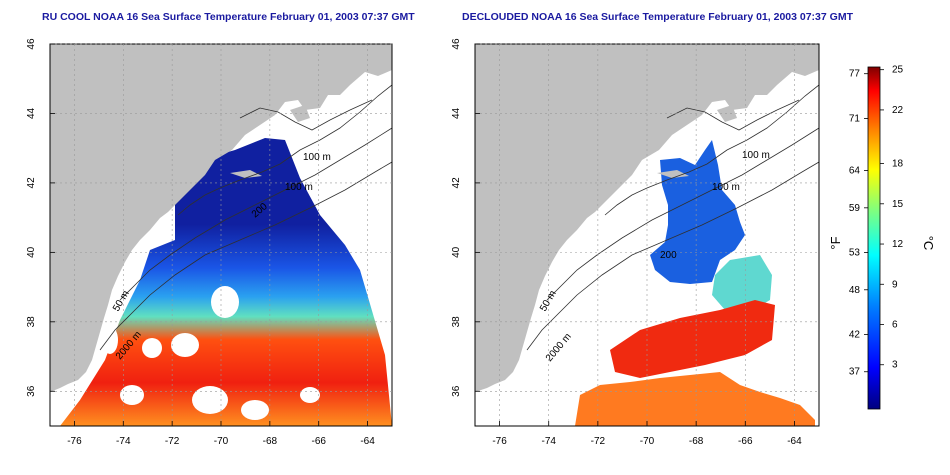 Image resolution: width=950 pixels, height=475 pixels. Describe the element at coordinates (270, 441) in the screenshot. I see `left-x-tick-label: -68` at that location.